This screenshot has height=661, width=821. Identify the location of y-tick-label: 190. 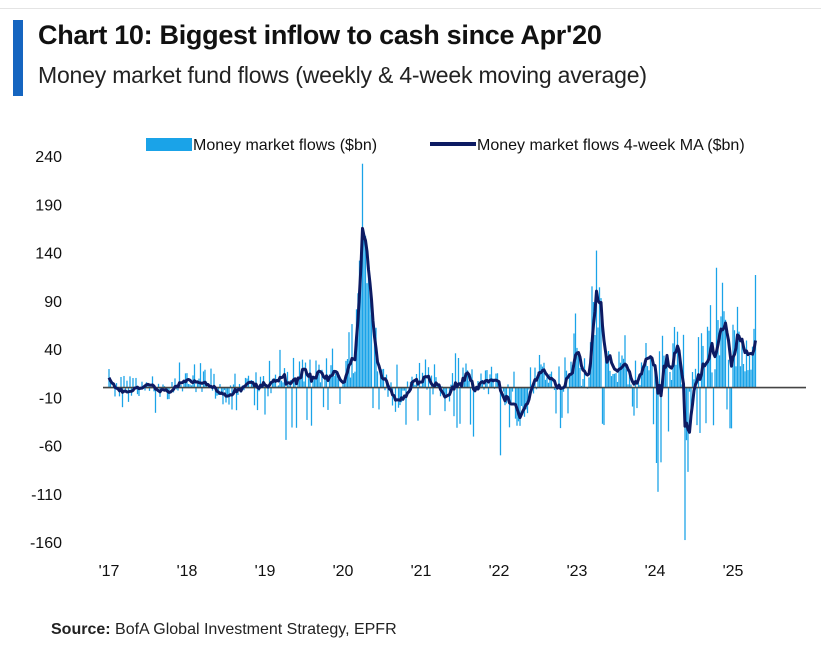
(48, 205).